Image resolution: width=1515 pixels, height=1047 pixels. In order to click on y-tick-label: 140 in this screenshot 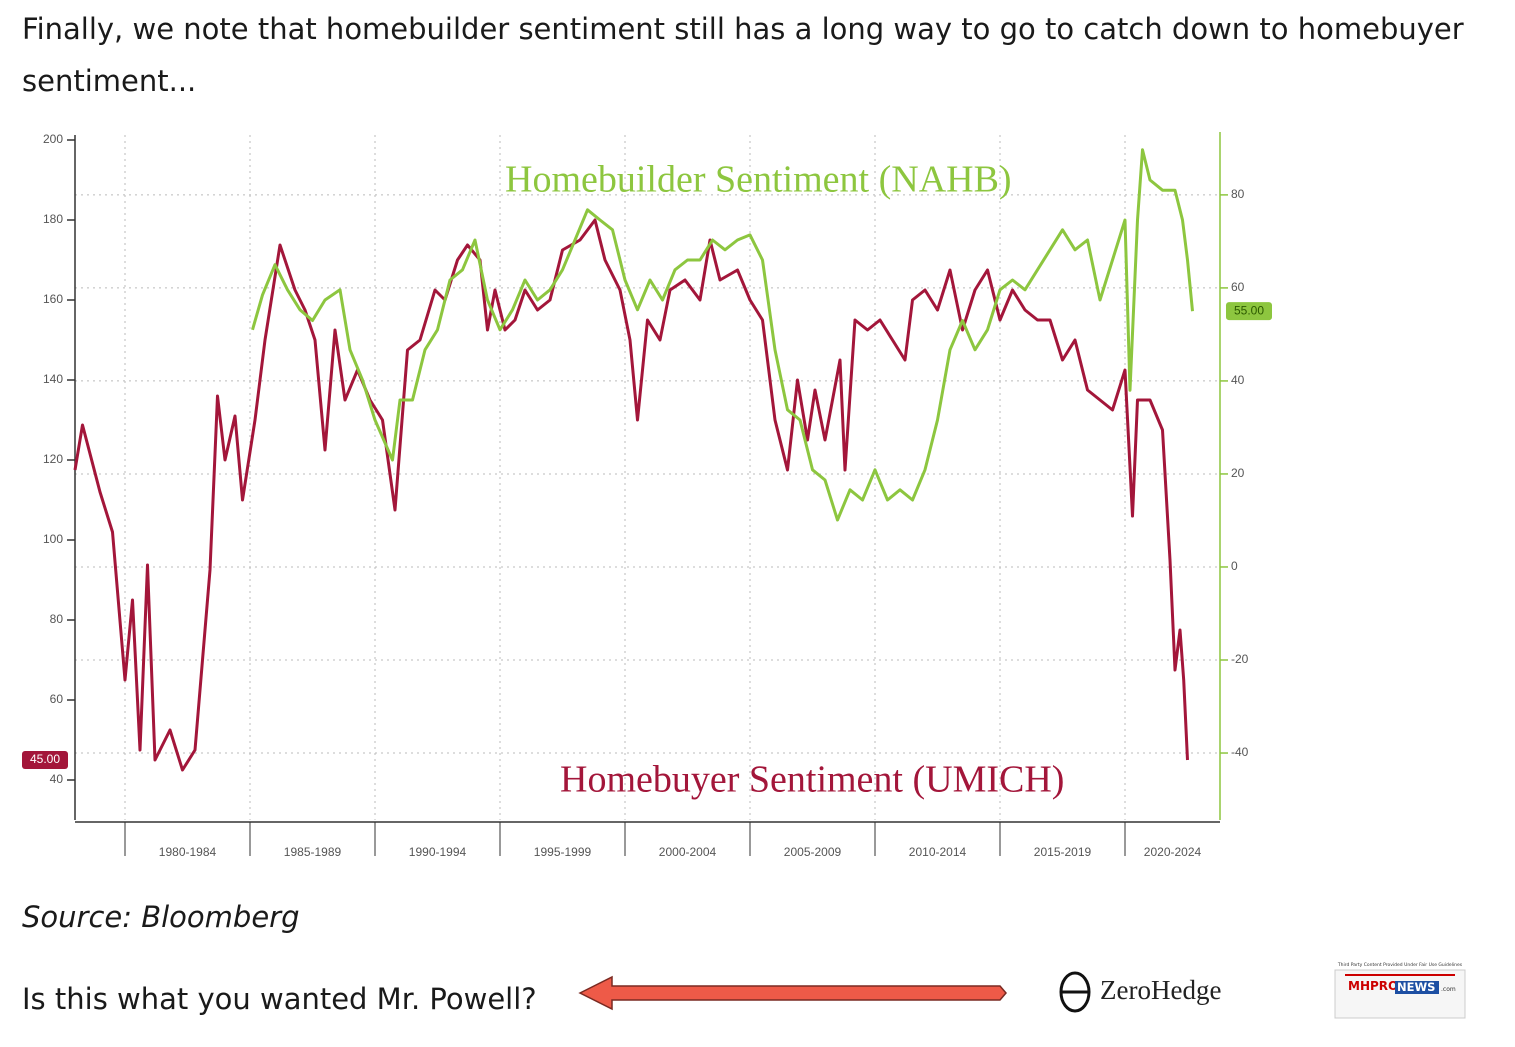, I will do `click(53, 379)`.